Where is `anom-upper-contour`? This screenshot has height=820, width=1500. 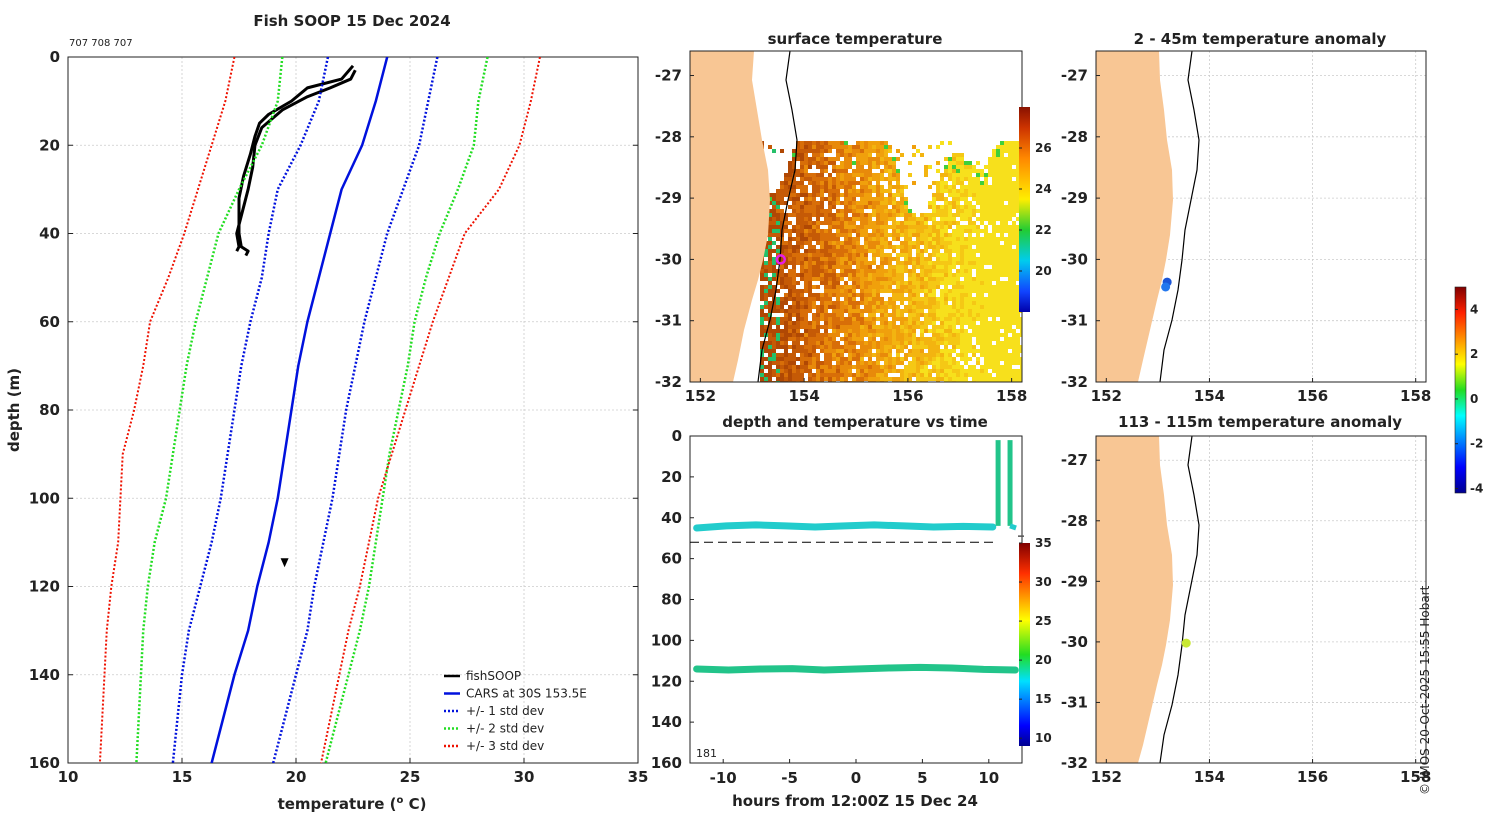 anom-upper-contour is located at coordinates (1179, 216).